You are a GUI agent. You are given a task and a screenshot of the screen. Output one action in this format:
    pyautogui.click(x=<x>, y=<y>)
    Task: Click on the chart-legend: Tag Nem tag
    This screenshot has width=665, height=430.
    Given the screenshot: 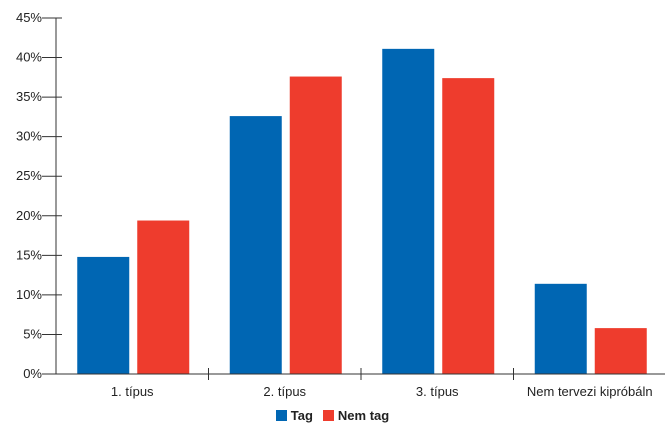 What is the action you would take?
    pyautogui.click(x=332, y=415)
    